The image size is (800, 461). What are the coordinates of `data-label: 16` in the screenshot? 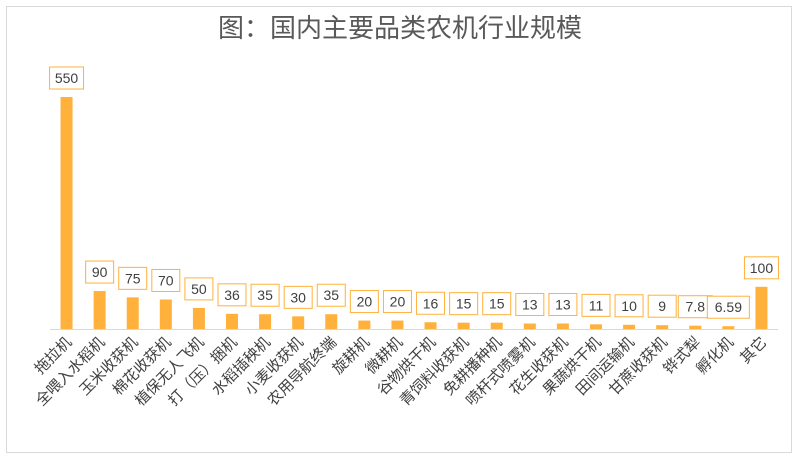 It's located at (431, 303).